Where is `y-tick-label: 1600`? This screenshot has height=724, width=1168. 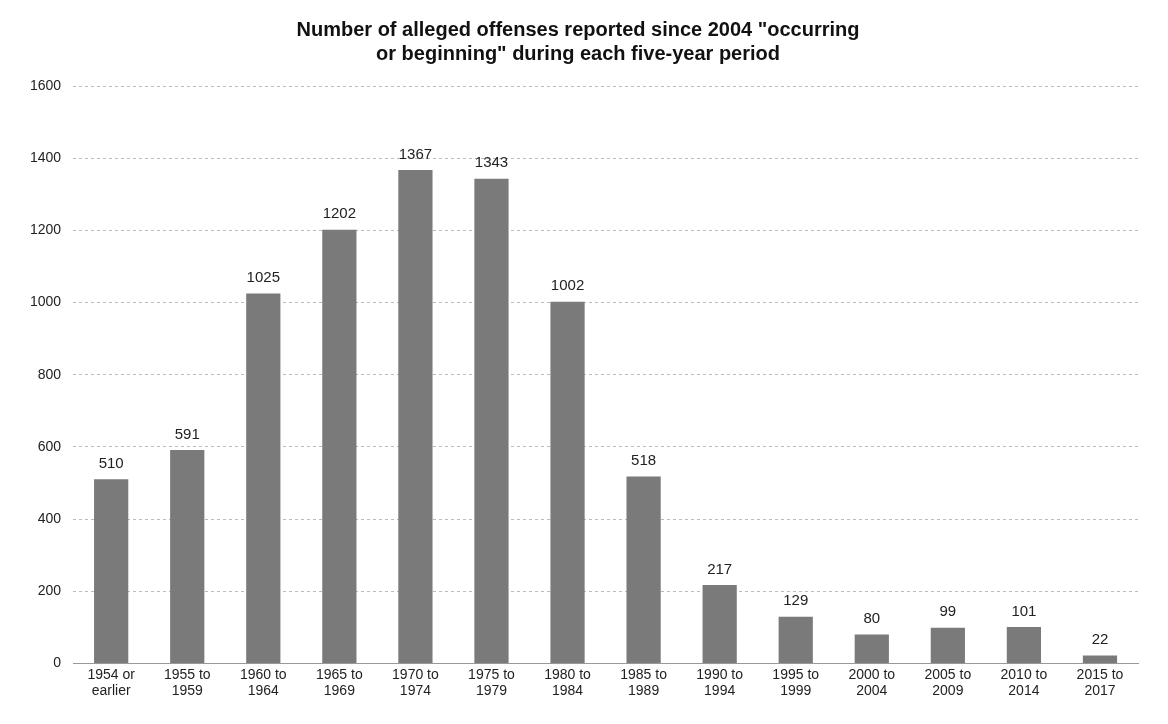
y-tick-label: 1600 is located at coordinates (45, 84).